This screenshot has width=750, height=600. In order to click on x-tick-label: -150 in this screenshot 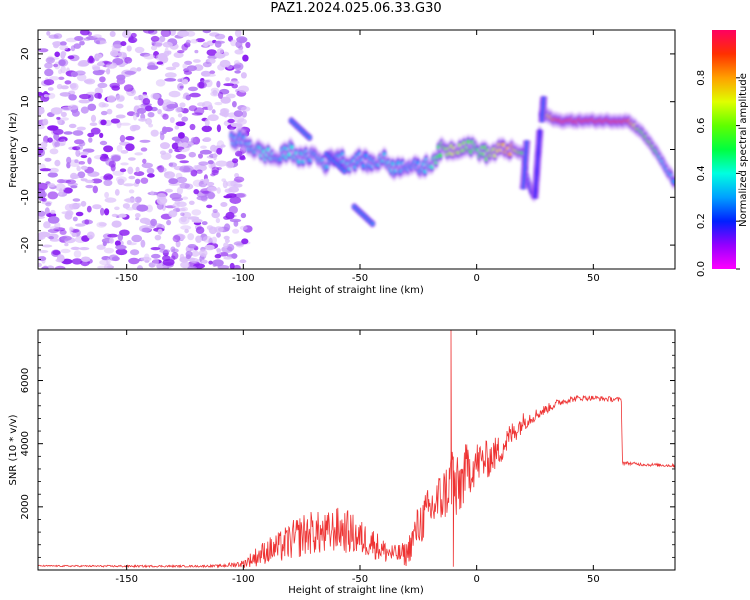, I will do `click(126, 278)`.